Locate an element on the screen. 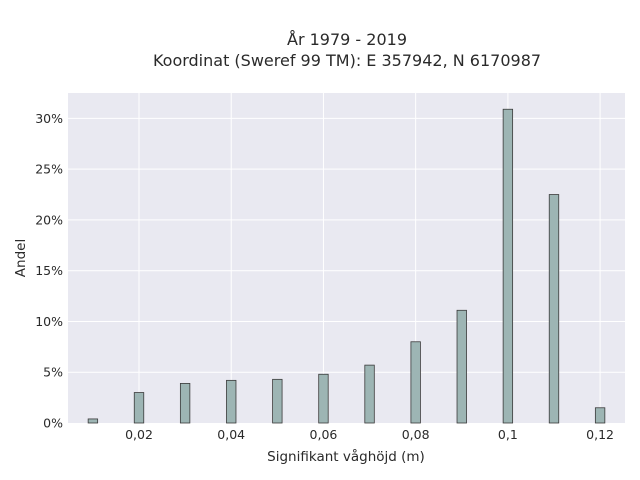  x-tick-label: 0,12 is located at coordinates (600, 434).